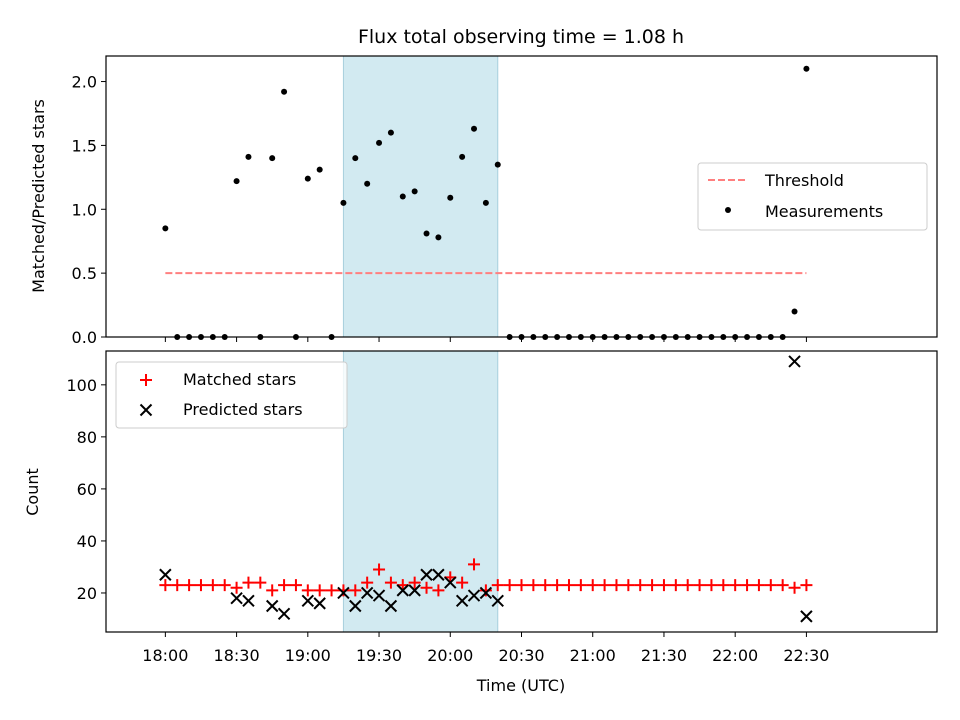 The width and height of the screenshot is (960, 720). Describe the element at coordinates (239, 379) in the screenshot. I see `legend-matched-label: Matched stars` at that location.